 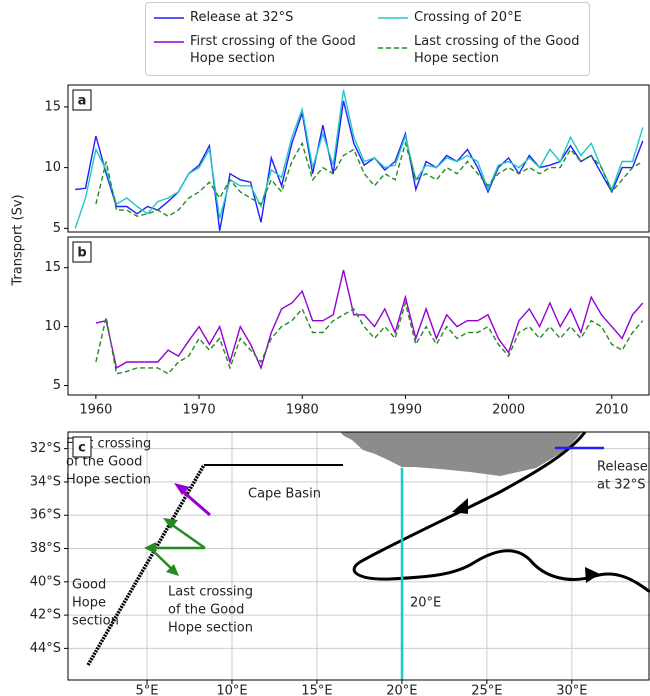 I want to click on x-tick-label: 15°E, so click(x=316, y=690).